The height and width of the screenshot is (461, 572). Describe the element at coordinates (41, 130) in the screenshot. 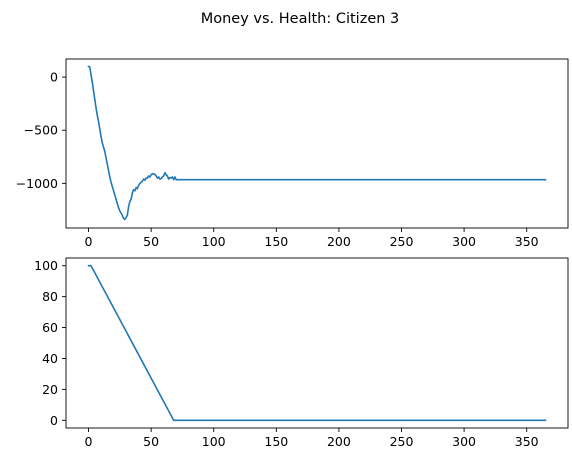

I see `money-y-tick-label: −500` at that location.